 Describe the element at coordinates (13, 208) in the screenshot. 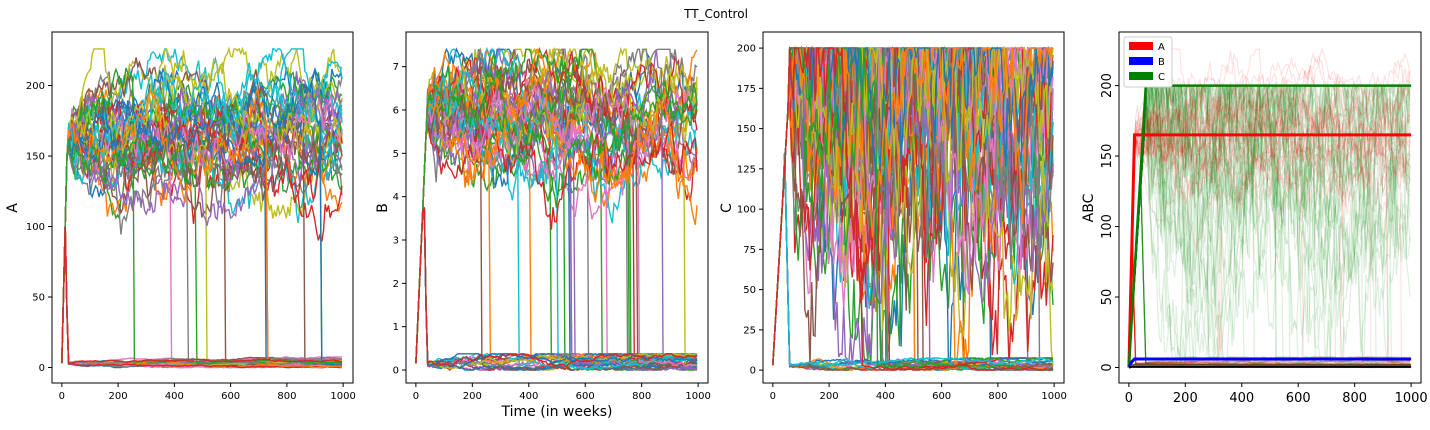

I see `panel-a-ylabel: A` at that location.